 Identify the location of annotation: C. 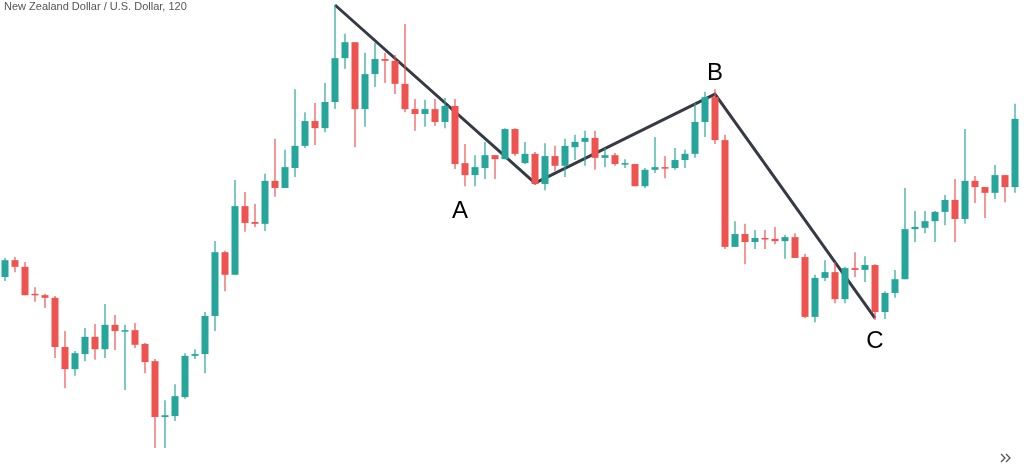
(875, 340).